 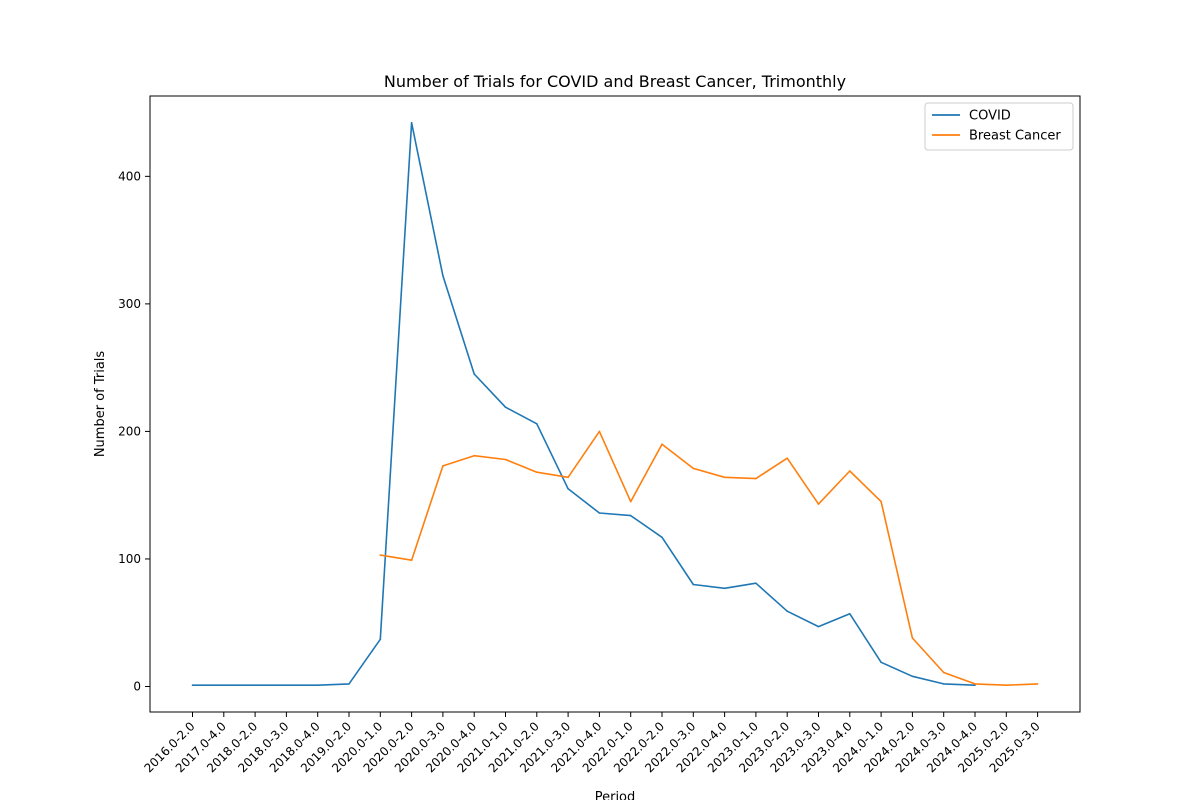 I want to click on y-axis: 0 100 200 300 400, so click(x=134, y=431).